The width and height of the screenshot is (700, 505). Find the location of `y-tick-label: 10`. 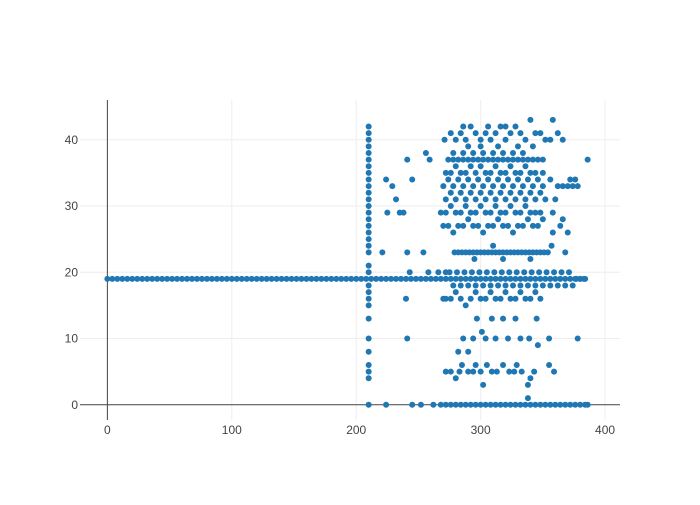

y-tick-label: 10 is located at coordinates (72, 339).